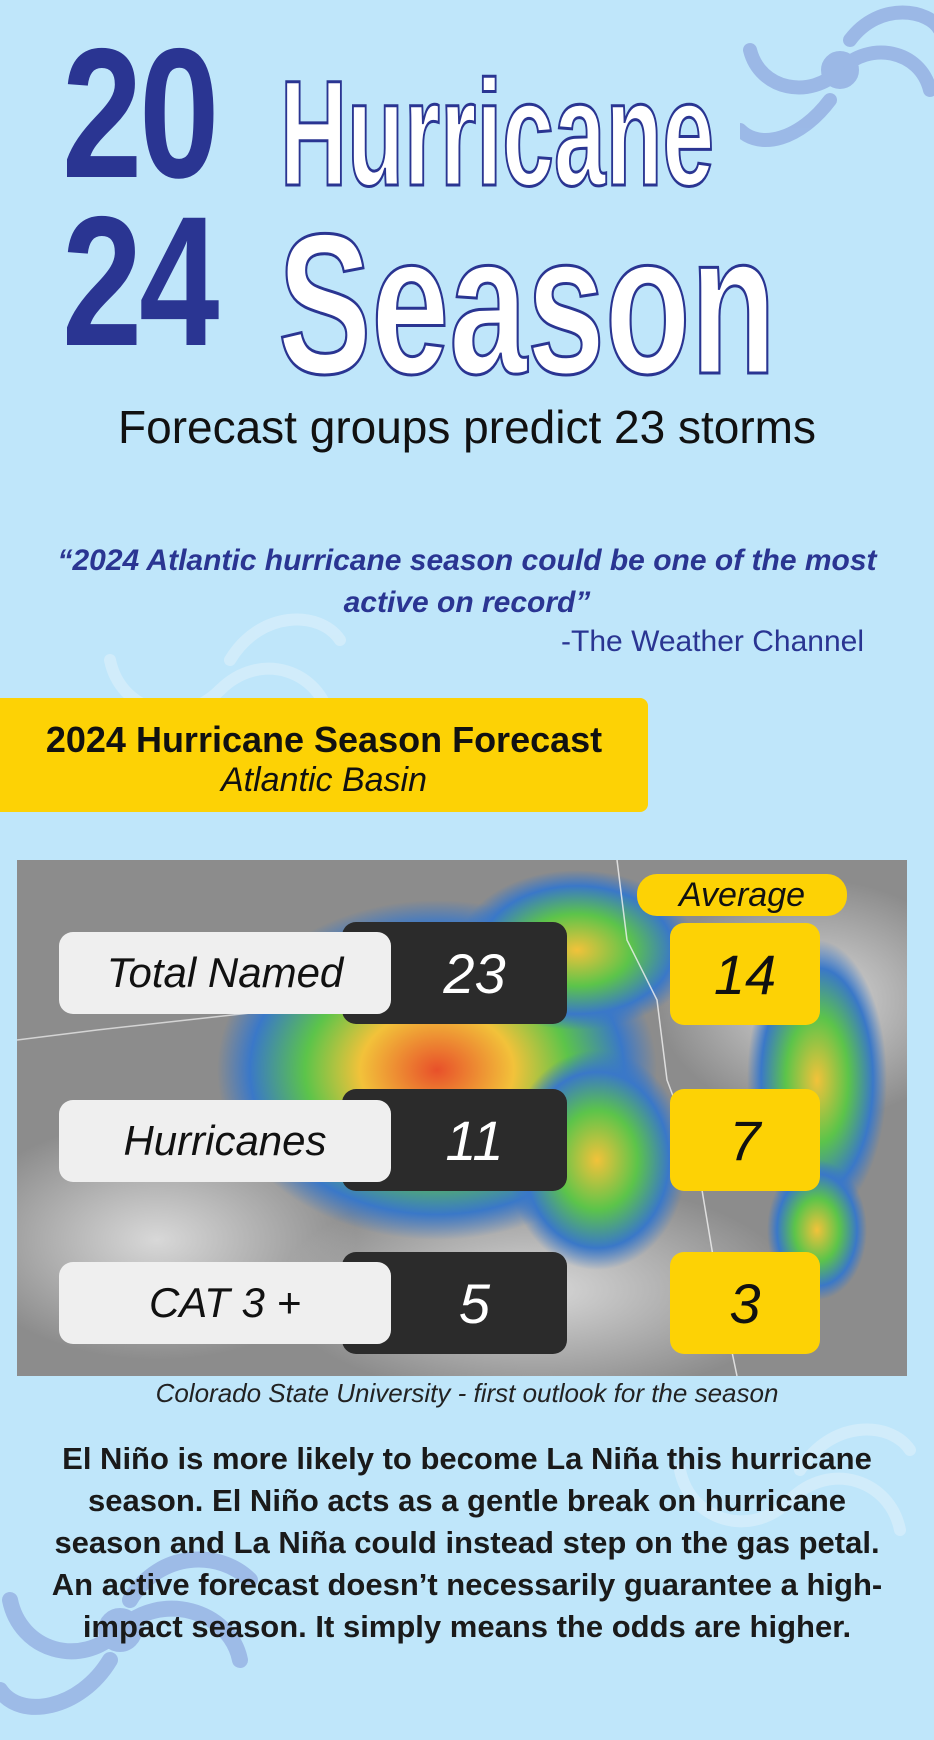 The height and width of the screenshot is (1740, 934). What do you see at coordinates (225, 1303) in the screenshot?
I see `row-label-cat3: CAT 3 +` at bounding box center [225, 1303].